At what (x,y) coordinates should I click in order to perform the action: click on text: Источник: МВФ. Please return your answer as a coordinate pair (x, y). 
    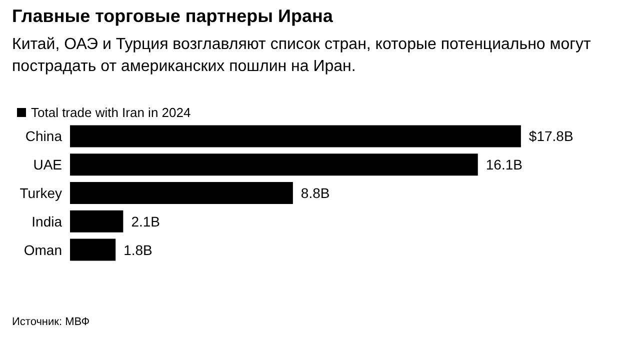
    Looking at the image, I should click on (51, 322).